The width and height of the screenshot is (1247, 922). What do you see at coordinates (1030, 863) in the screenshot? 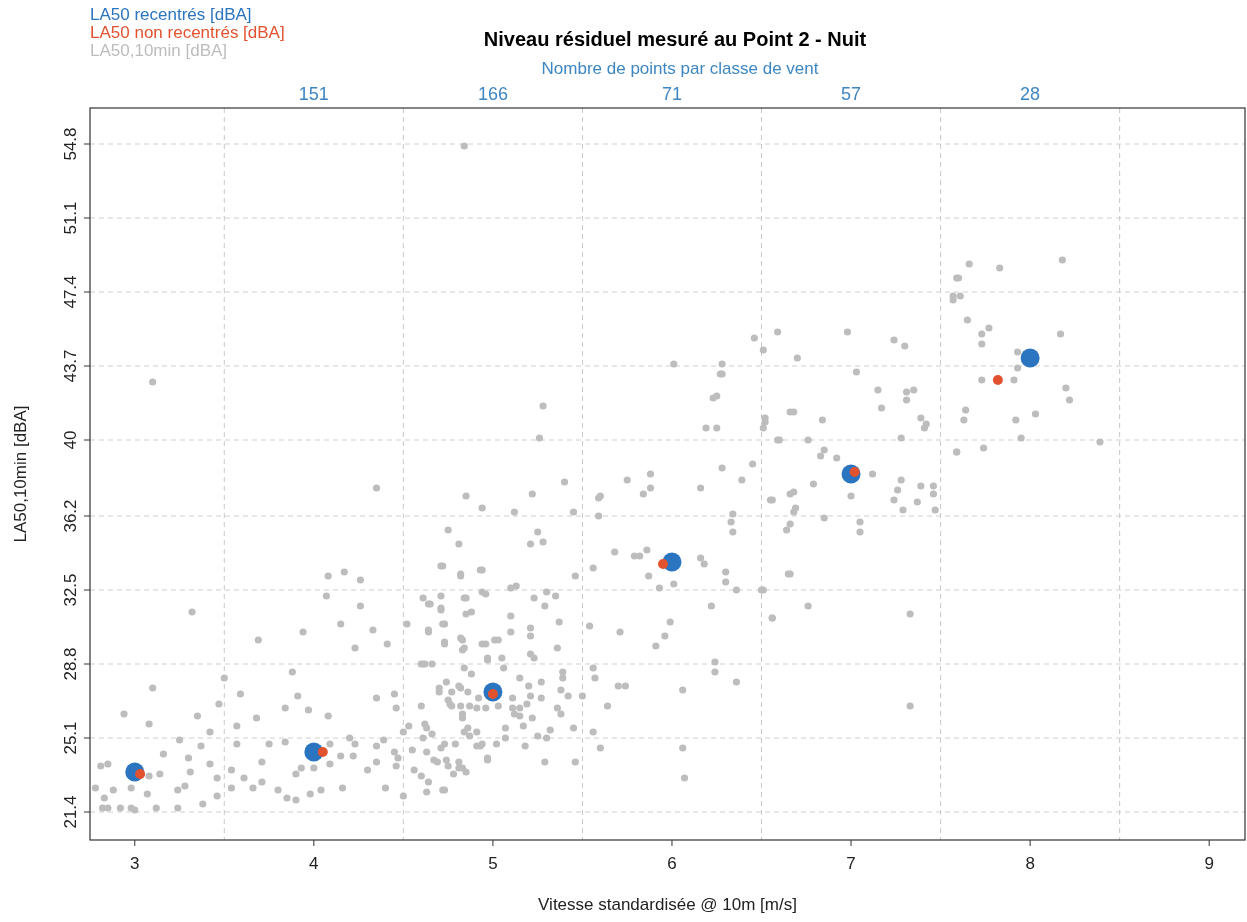
I see `x-tick-label: 8` at bounding box center [1030, 863].